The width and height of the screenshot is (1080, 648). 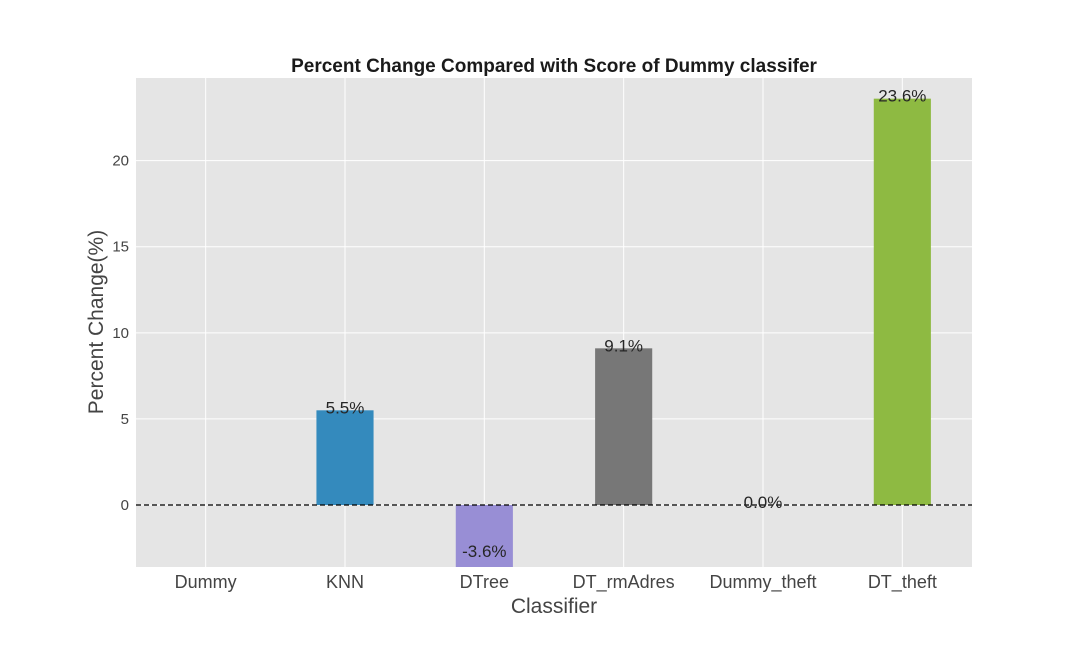 I want to click on y-tick-label: 10, so click(x=120, y=333).